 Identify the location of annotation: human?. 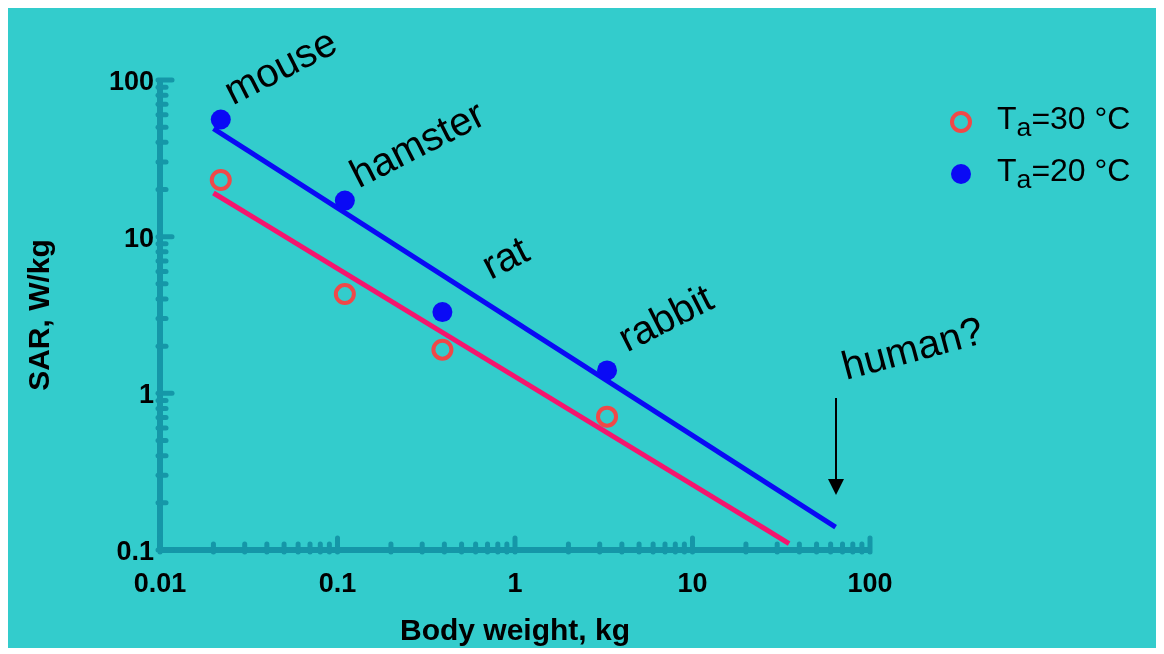
(912, 347).